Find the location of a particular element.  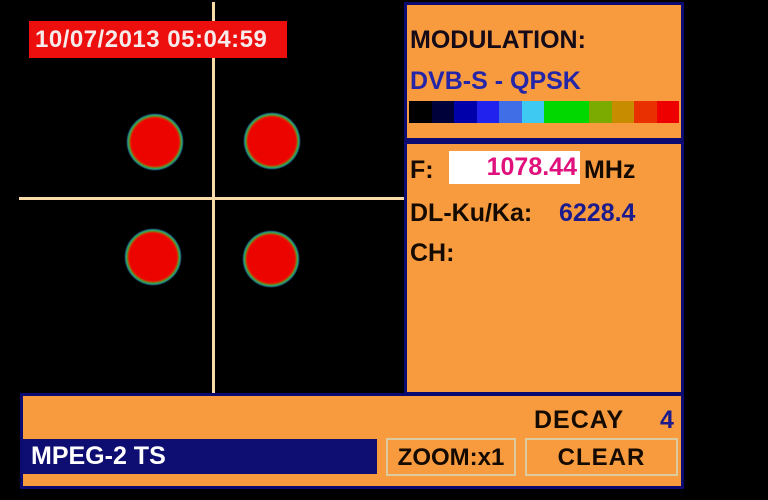

downlink-value: 6228.4 is located at coordinates (597, 213).